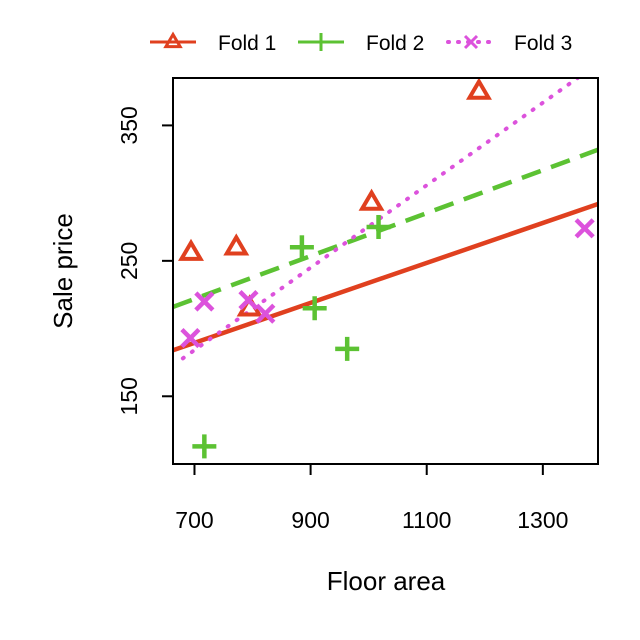 The image size is (640, 640). I want to click on x-tick-label: 1300, so click(542, 520).